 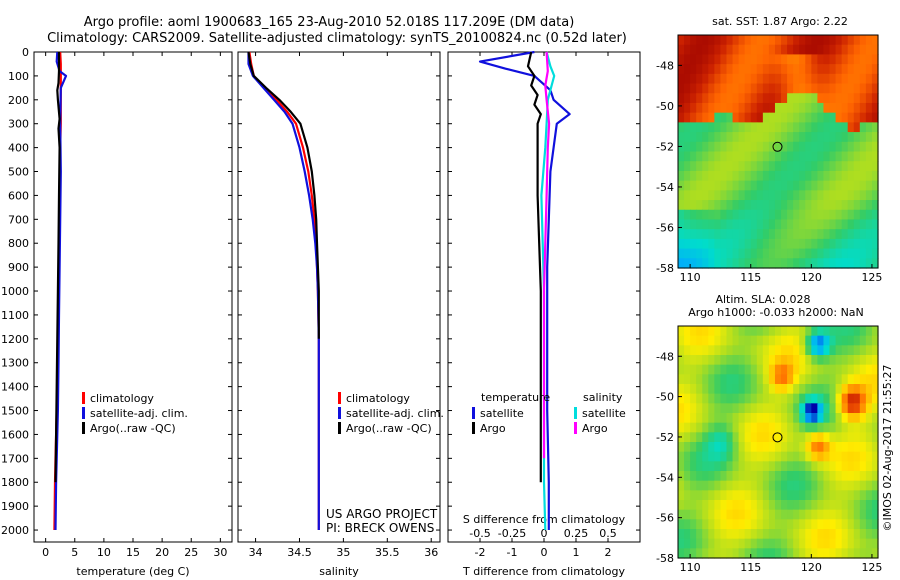 What do you see at coordinates (18, 172) in the screenshot?
I see `y-tick-label: 500` at bounding box center [18, 172].